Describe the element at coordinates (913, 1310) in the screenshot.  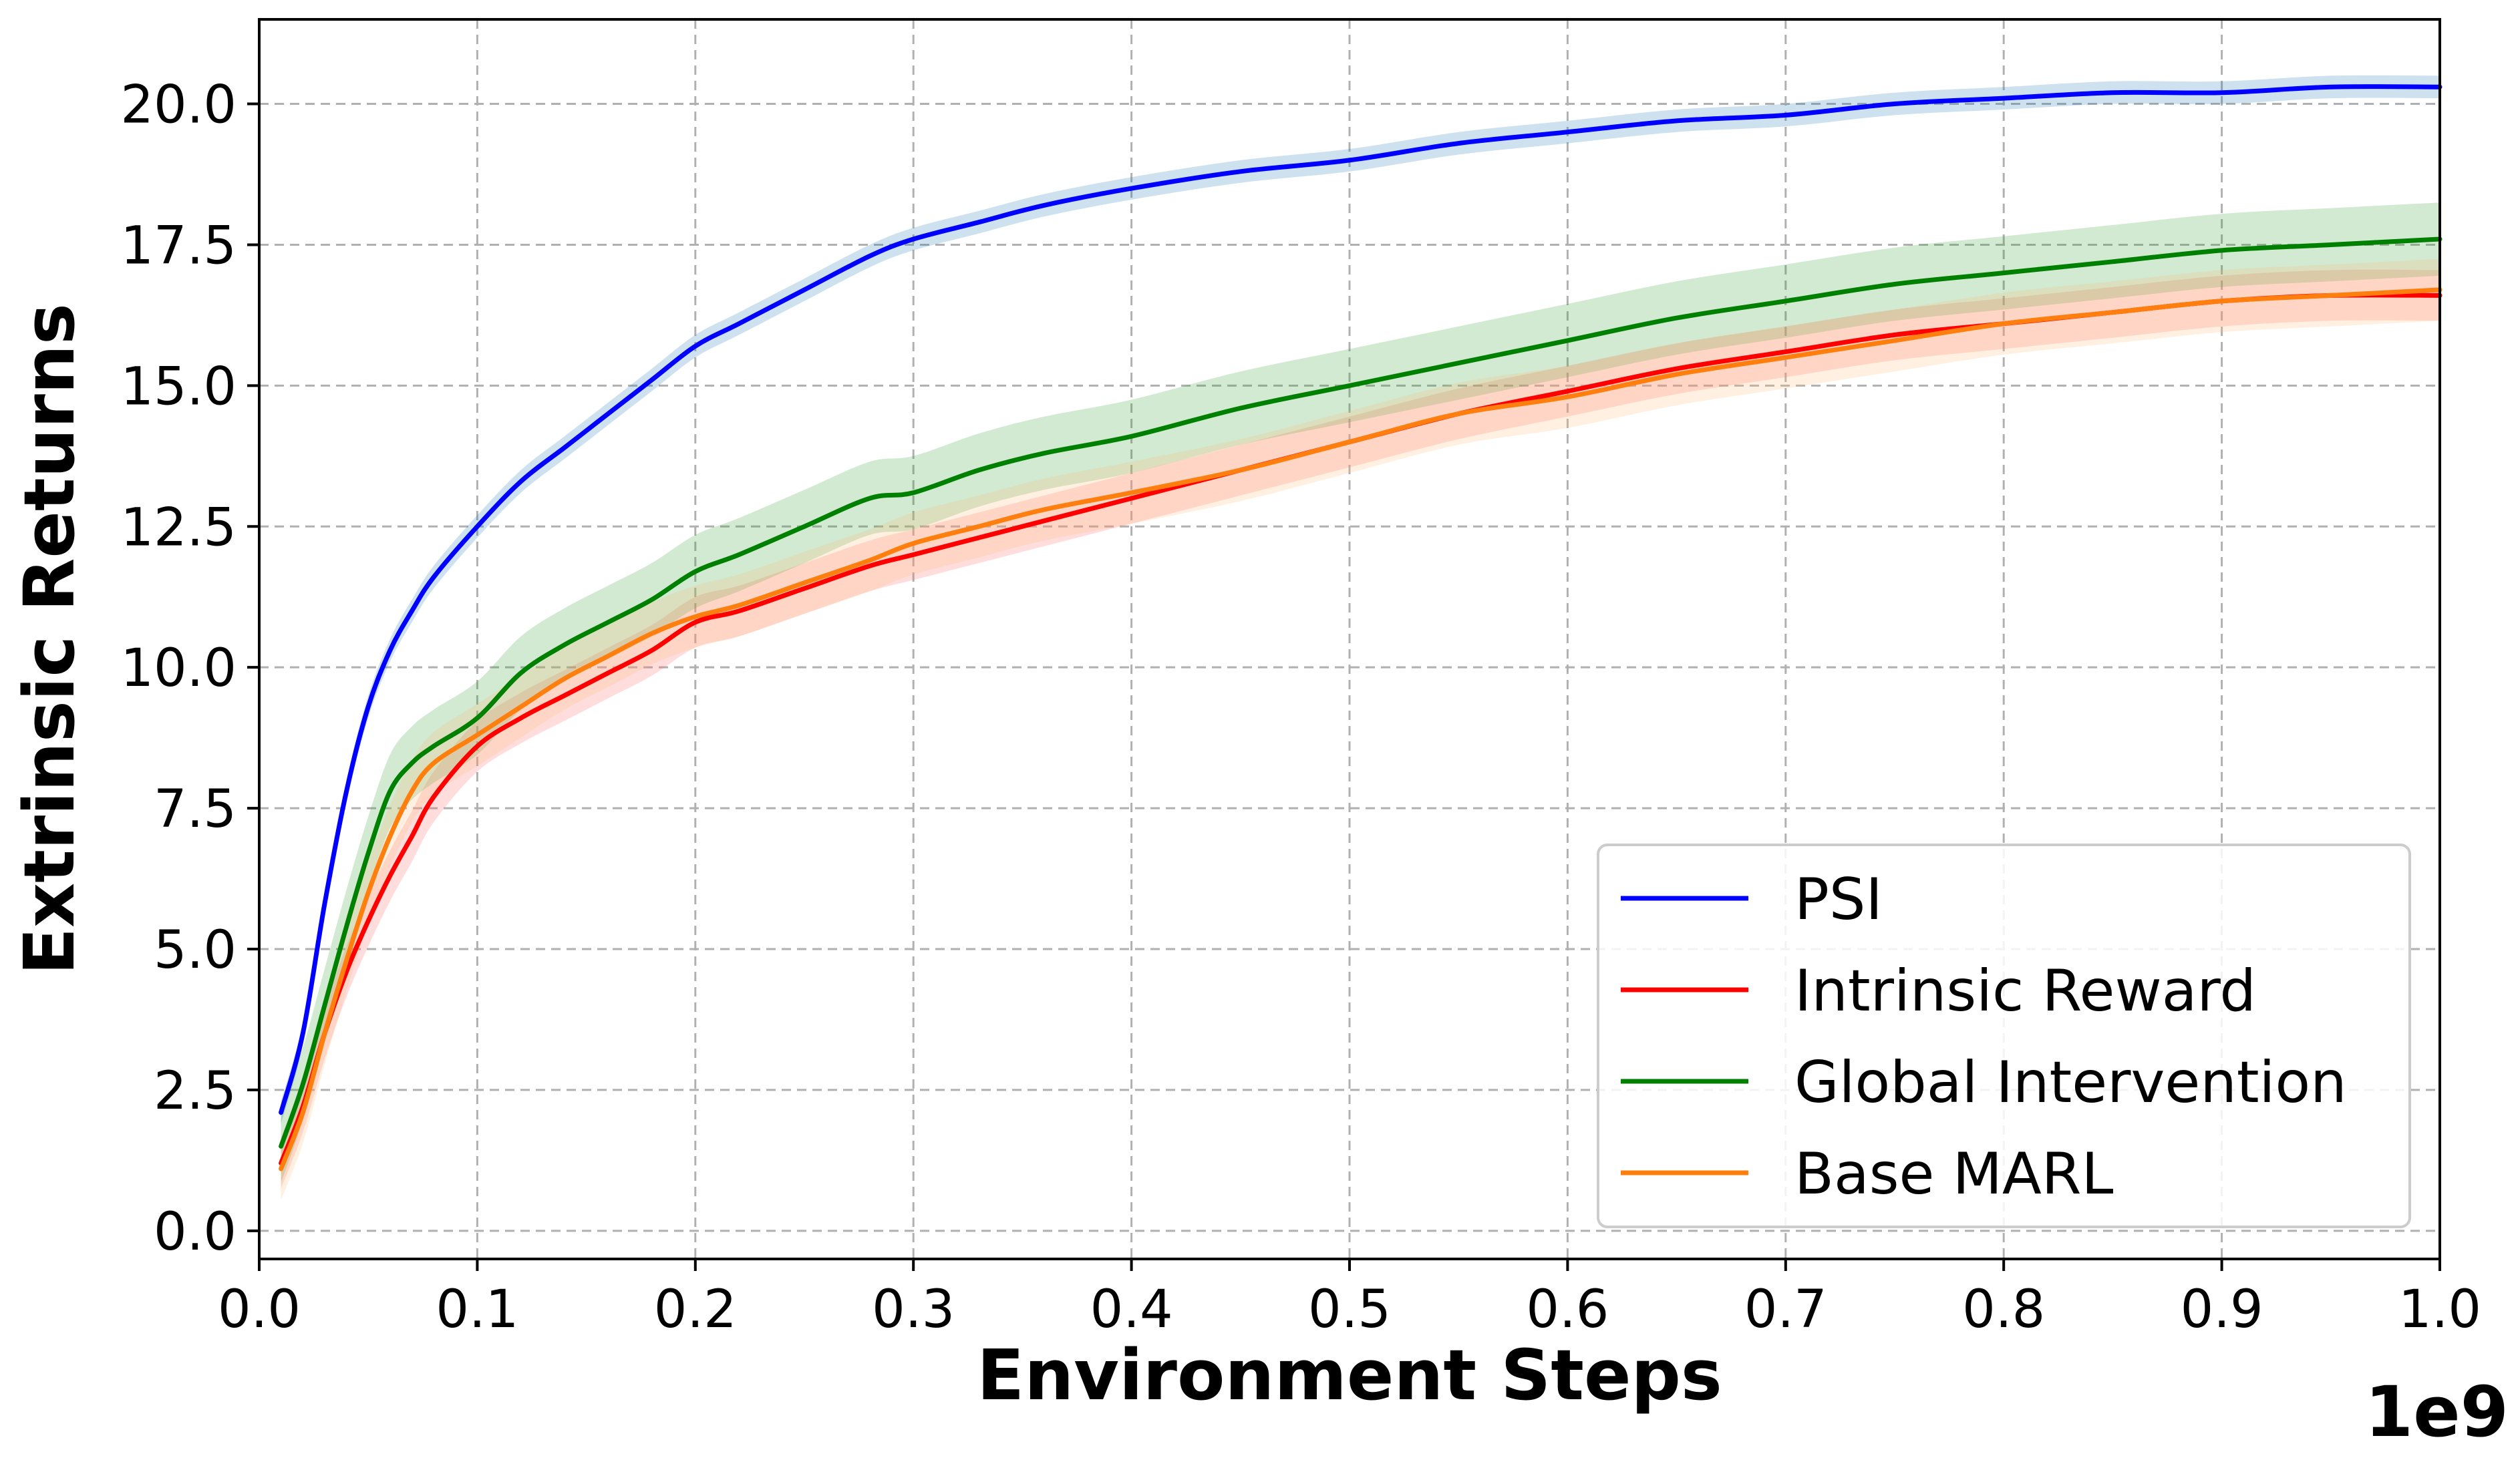
I see `x-tick-label: 0.3` at that location.